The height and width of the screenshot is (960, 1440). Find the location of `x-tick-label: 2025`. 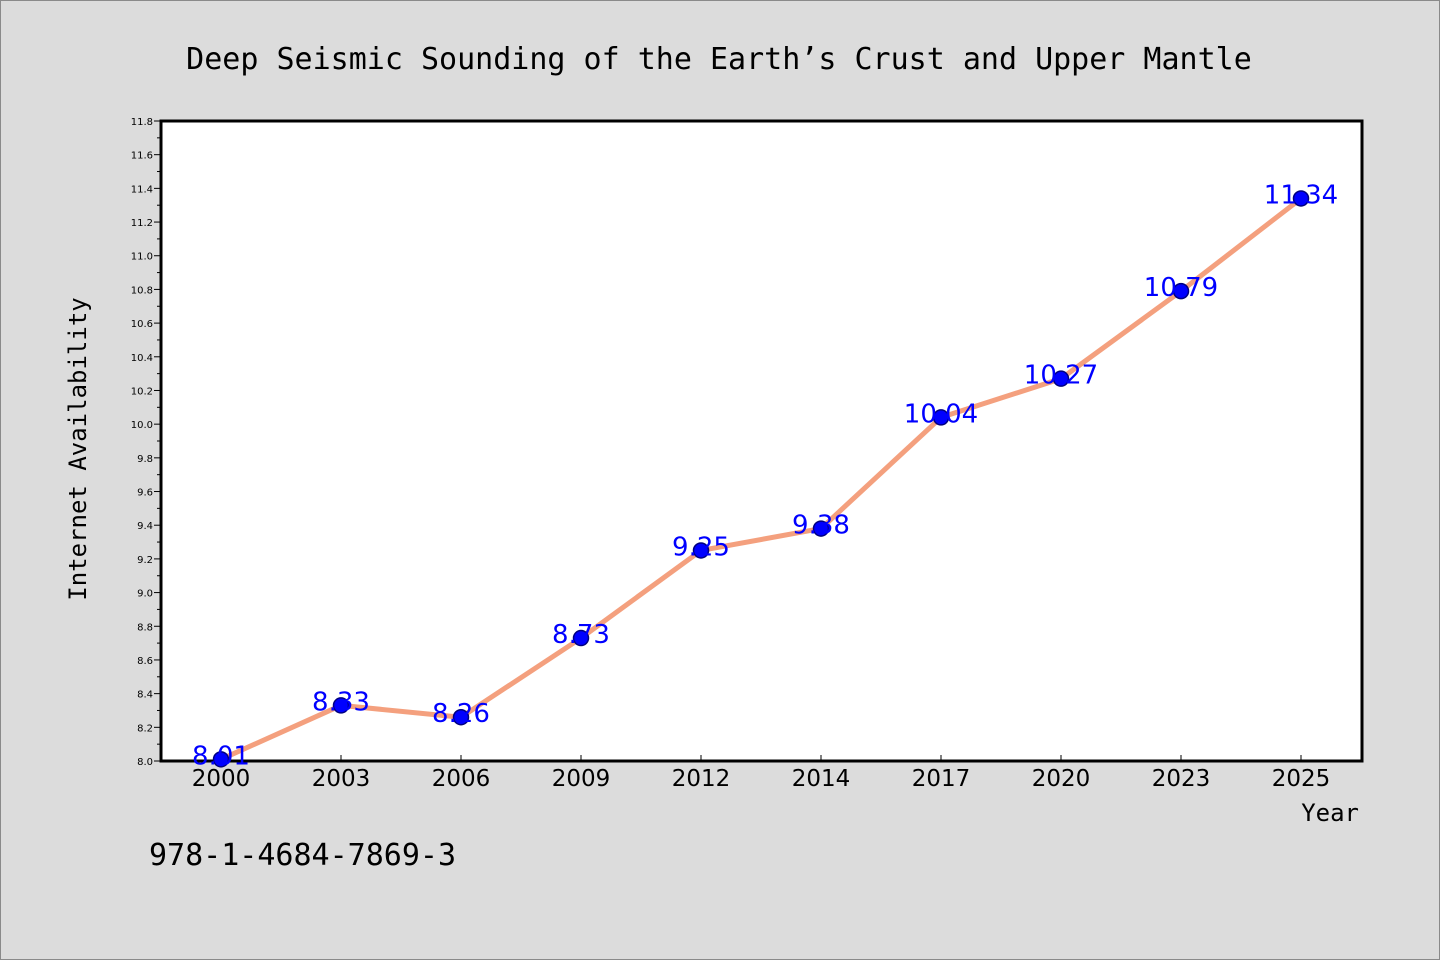

x-tick-label: 2025 is located at coordinates (1301, 779).